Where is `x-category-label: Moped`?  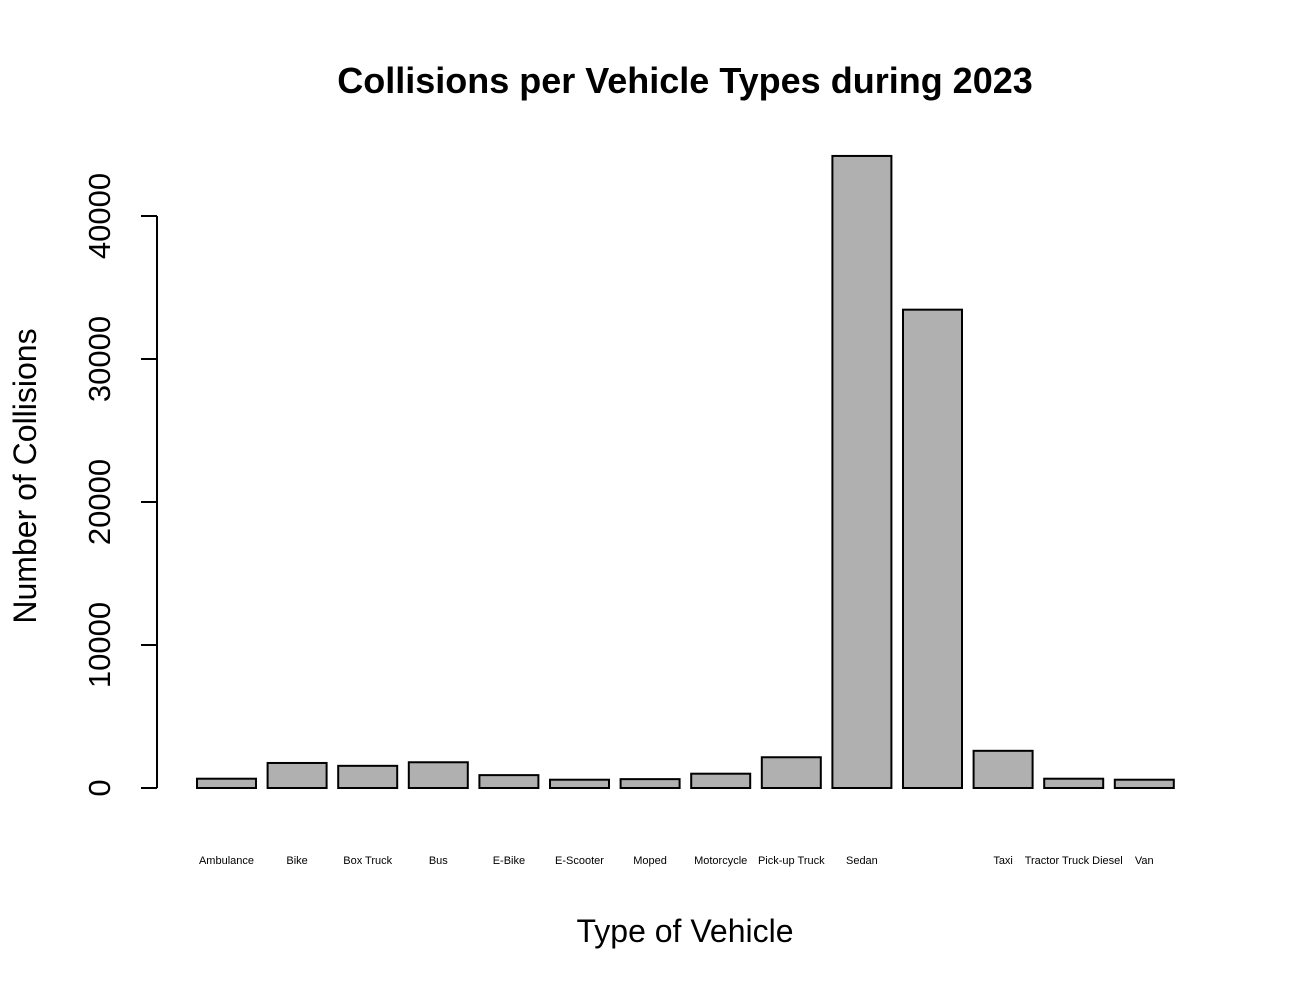 x-category-label: Moped is located at coordinates (650, 861).